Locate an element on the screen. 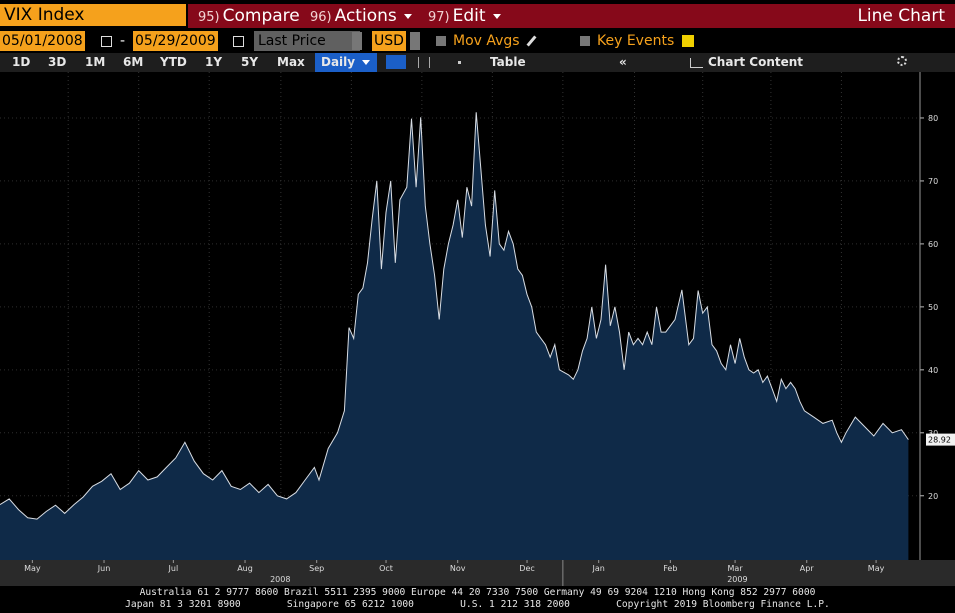 The height and width of the screenshot is (613, 955). last-value-label: 28.92 is located at coordinates (939, 440).